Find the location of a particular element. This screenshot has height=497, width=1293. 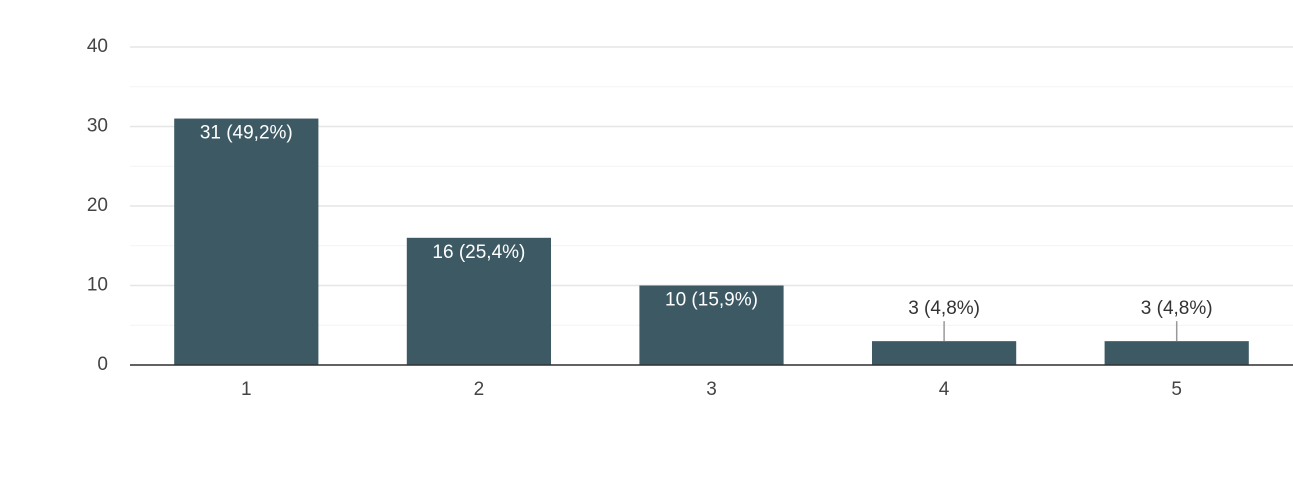

x-tick-label: 3 is located at coordinates (711, 389).